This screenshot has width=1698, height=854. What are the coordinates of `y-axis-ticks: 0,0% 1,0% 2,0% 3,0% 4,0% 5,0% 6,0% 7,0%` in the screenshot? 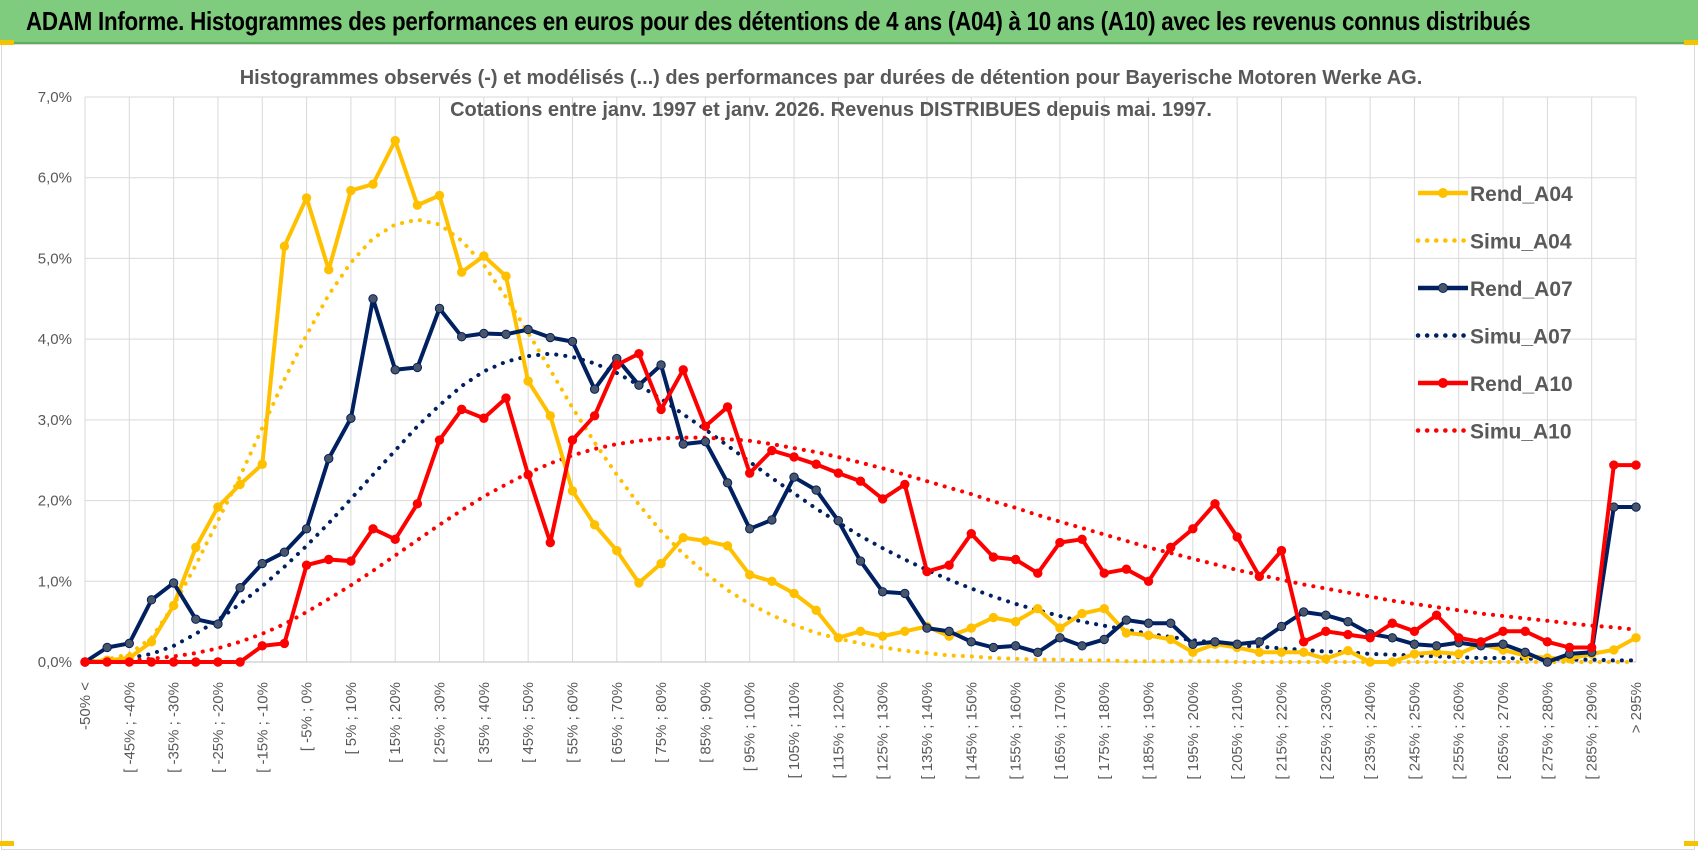 It's located at (55, 380).